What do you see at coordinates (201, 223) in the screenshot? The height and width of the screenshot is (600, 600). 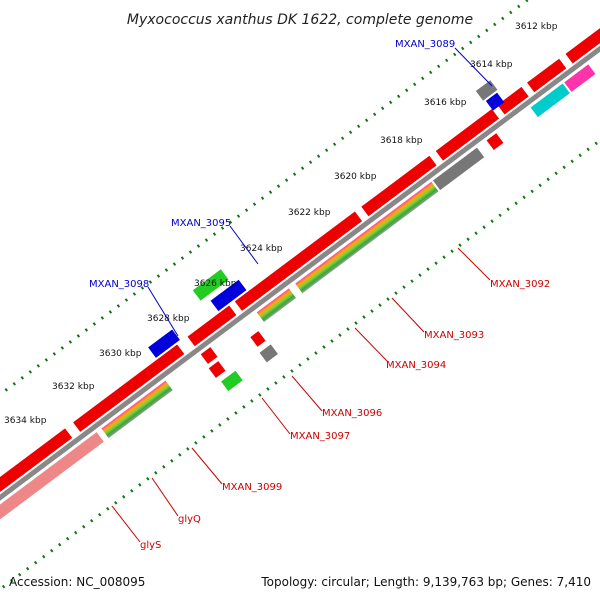 I see `gene-label-mxan3095: MXAN_3095` at bounding box center [201, 223].